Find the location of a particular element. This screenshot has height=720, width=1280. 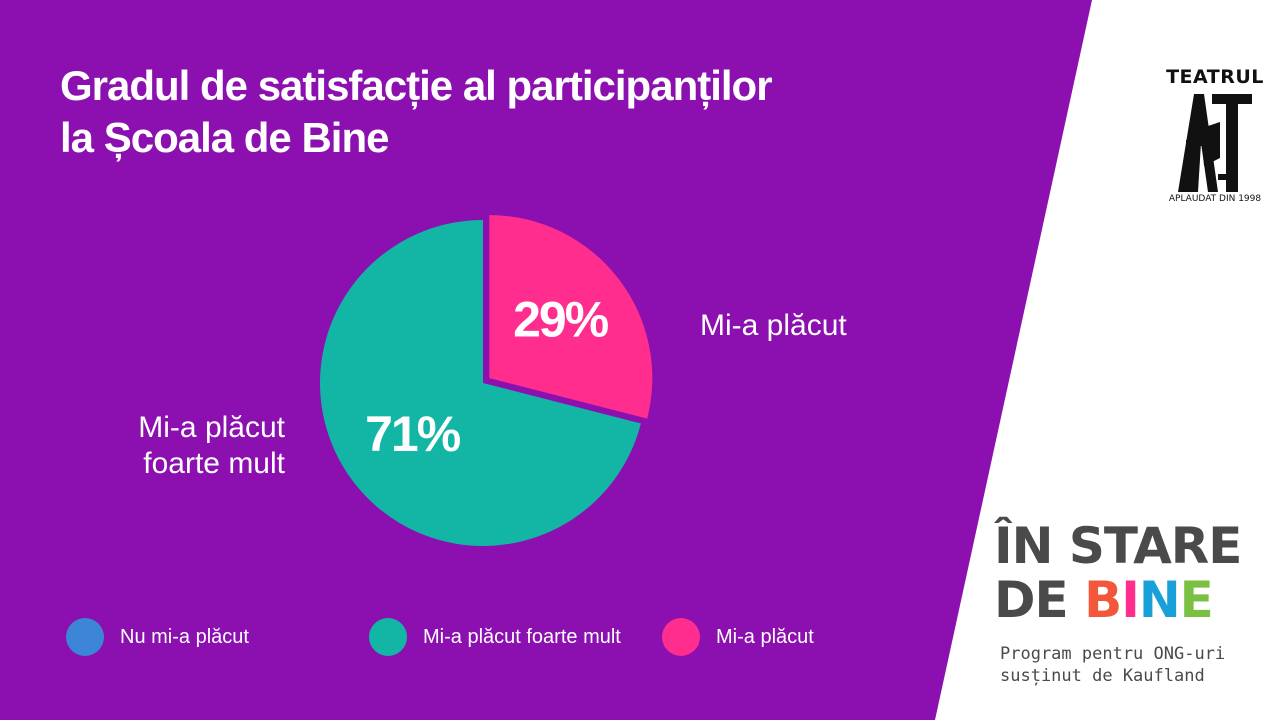

isdb-subtitle-2: susținut de Kaufland is located at coordinates (1102, 676).